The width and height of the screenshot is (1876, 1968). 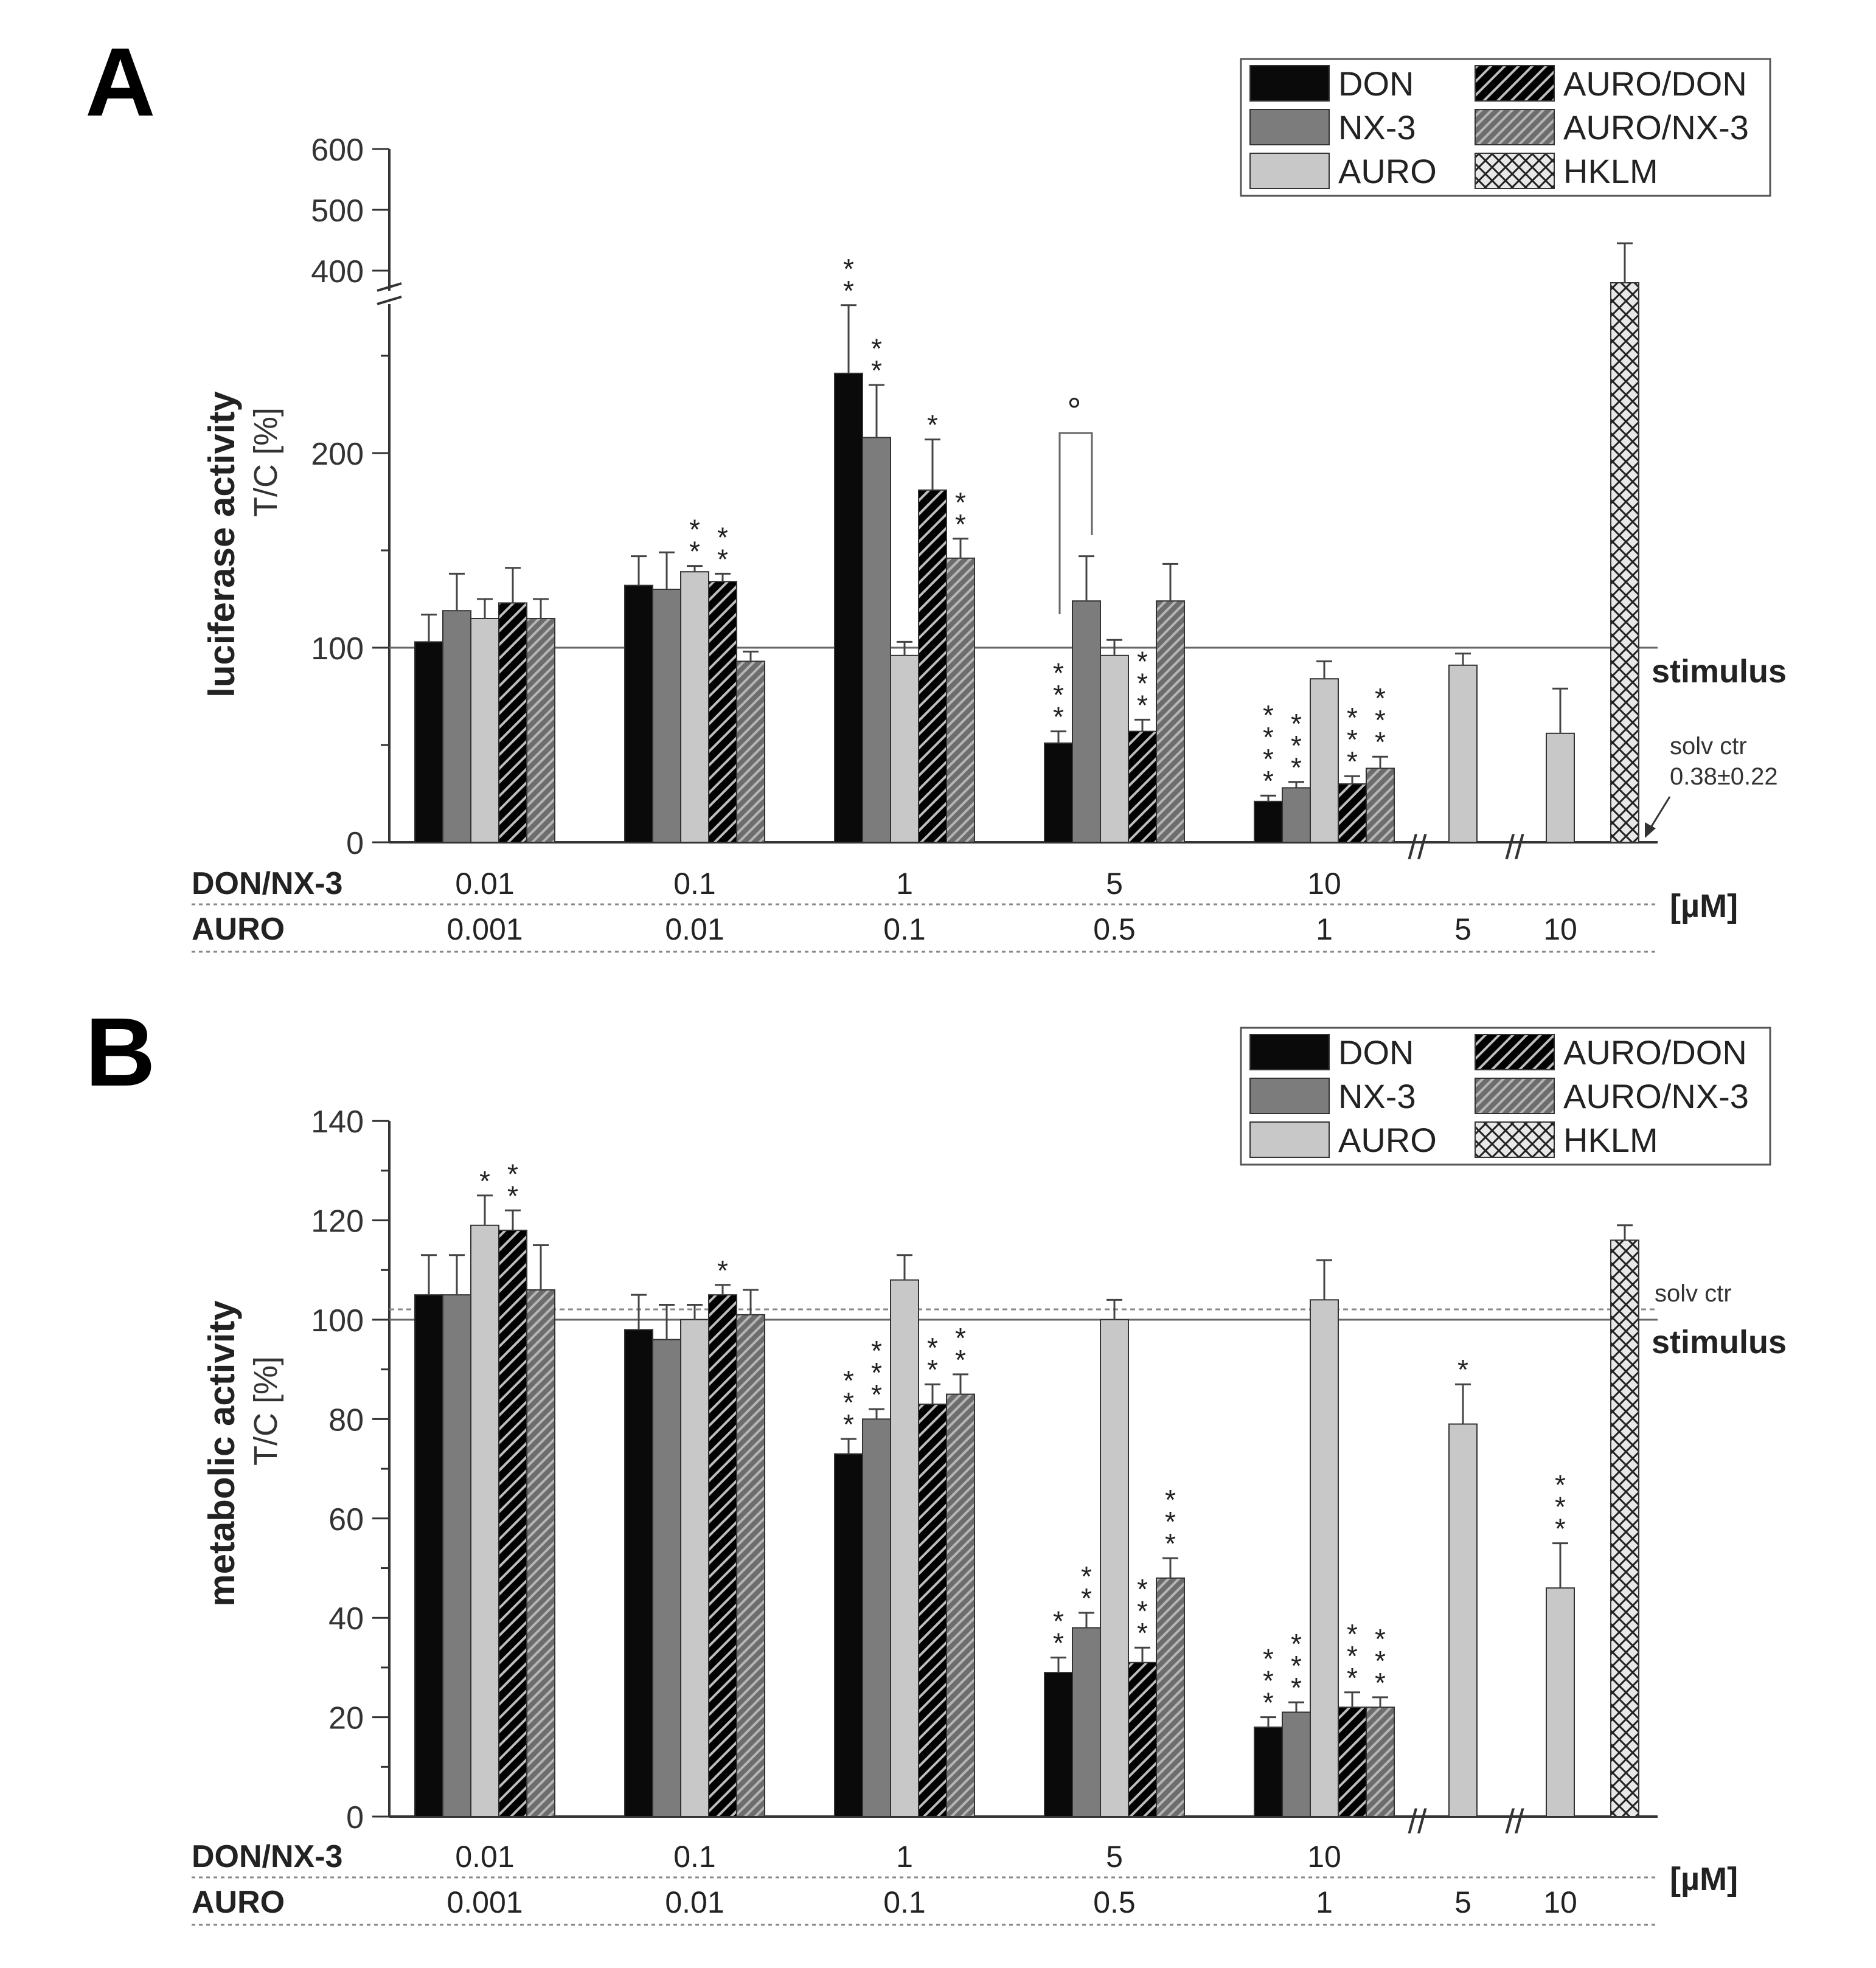 I want to click on panel-a-solvctr-value: 0.38±0.22, so click(x=1724, y=776).